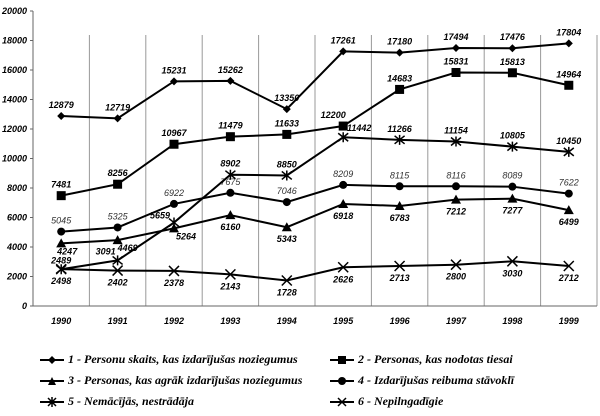 The height and width of the screenshot is (416, 600). I want to click on x-tick-label: 1994, so click(287, 321).